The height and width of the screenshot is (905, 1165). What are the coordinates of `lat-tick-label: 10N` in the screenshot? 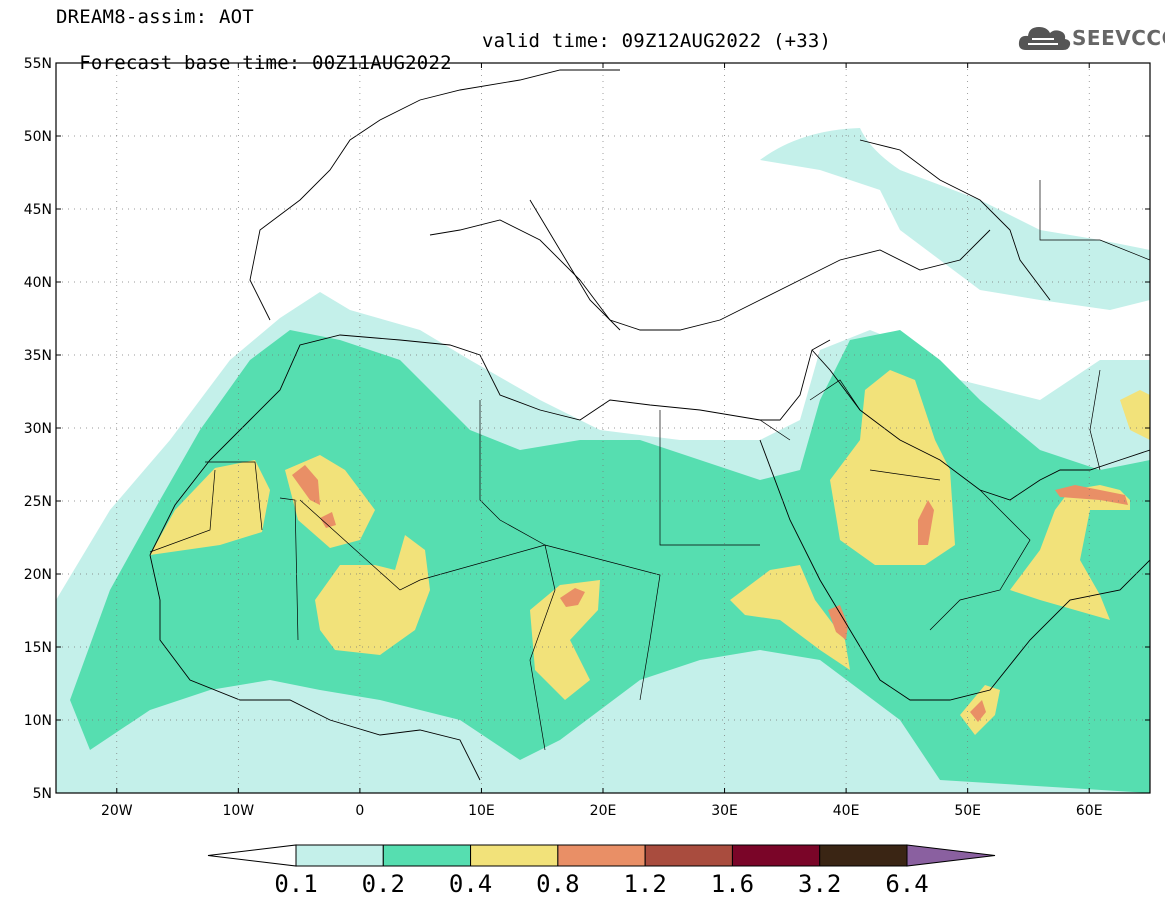 It's located at (38, 721).